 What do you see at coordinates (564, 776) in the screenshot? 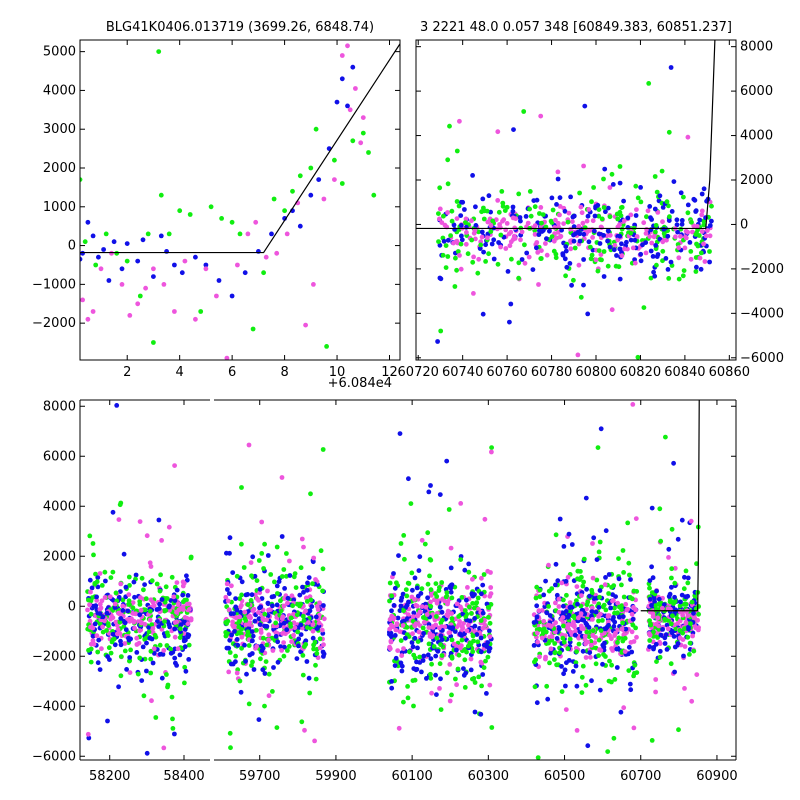
I see `bottom-x-tick-label: 60500` at bounding box center [564, 776].